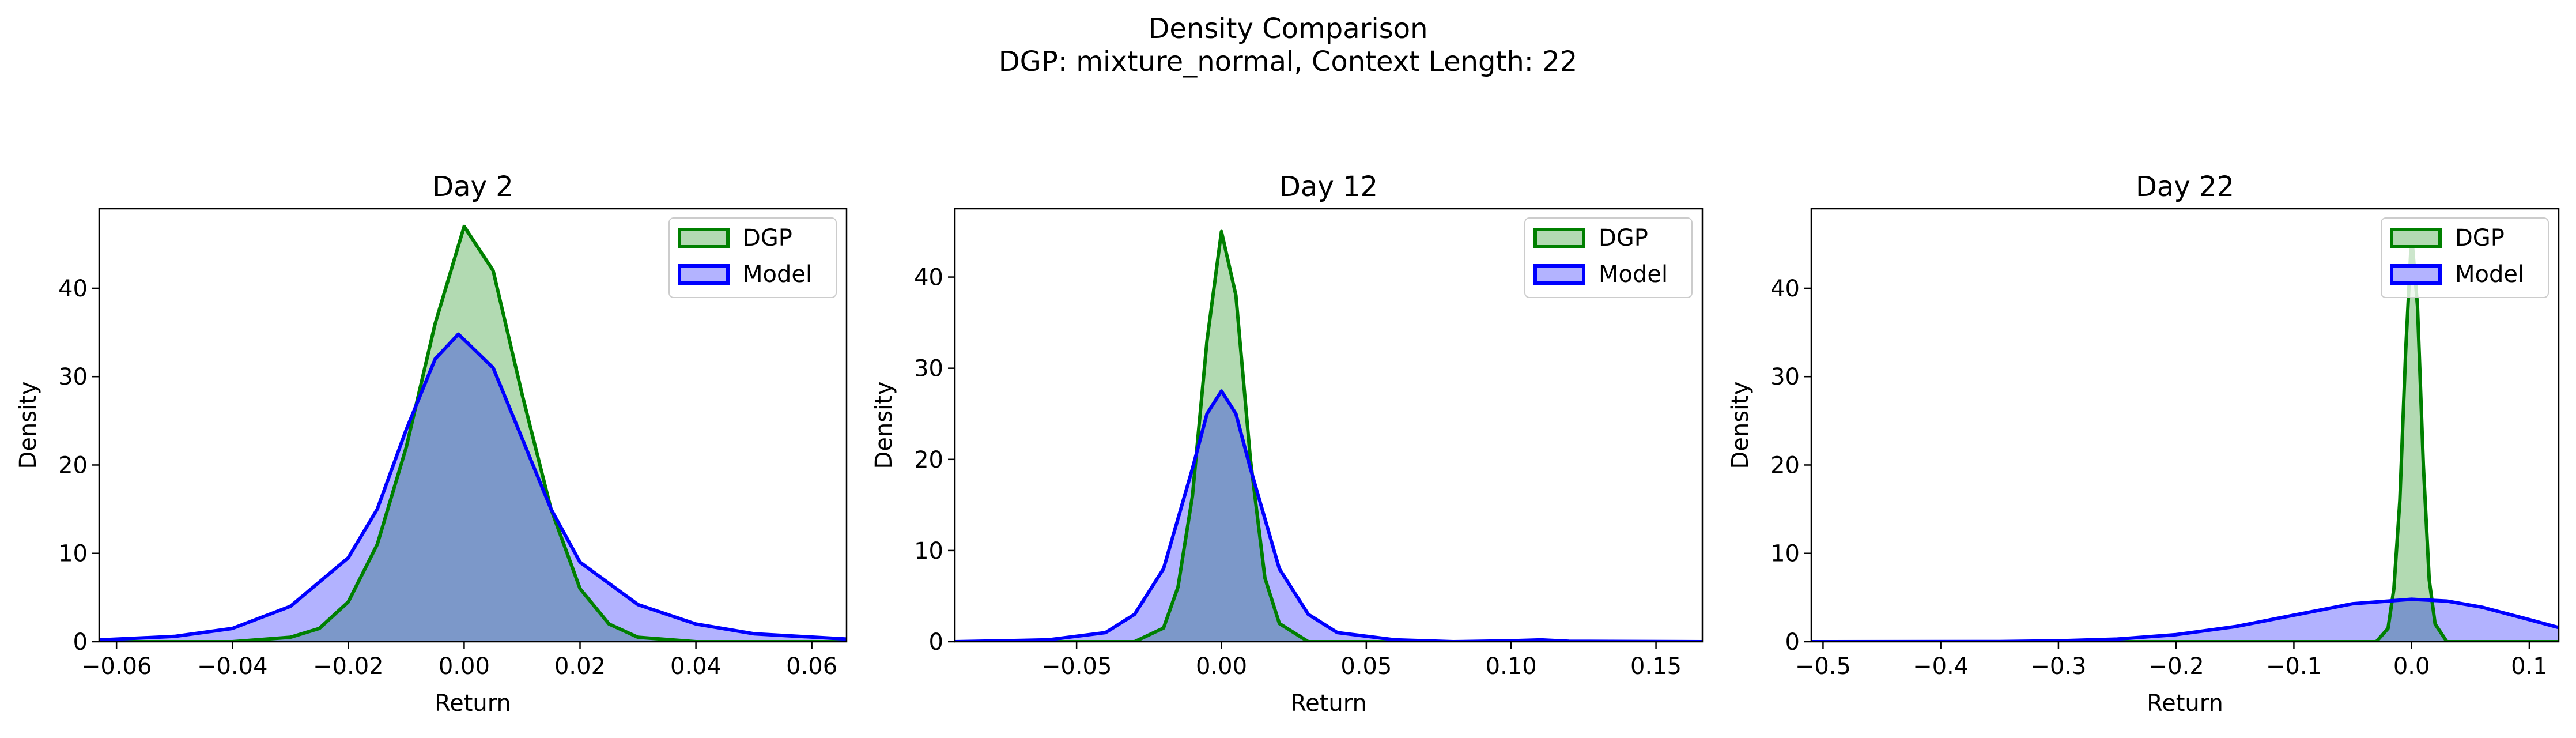  I want to click on x-tick-label: −0.4, so click(1941, 666).